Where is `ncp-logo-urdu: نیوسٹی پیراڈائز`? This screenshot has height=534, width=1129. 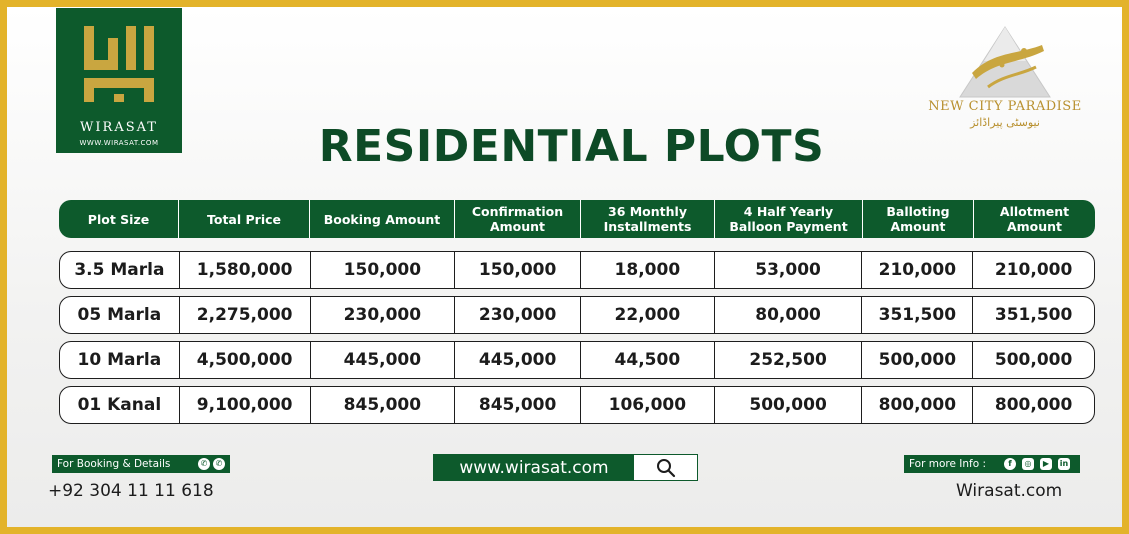
ncp-logo-urdu: نیوسٹی پیراڈائز is located at coordinates (1005, 122).